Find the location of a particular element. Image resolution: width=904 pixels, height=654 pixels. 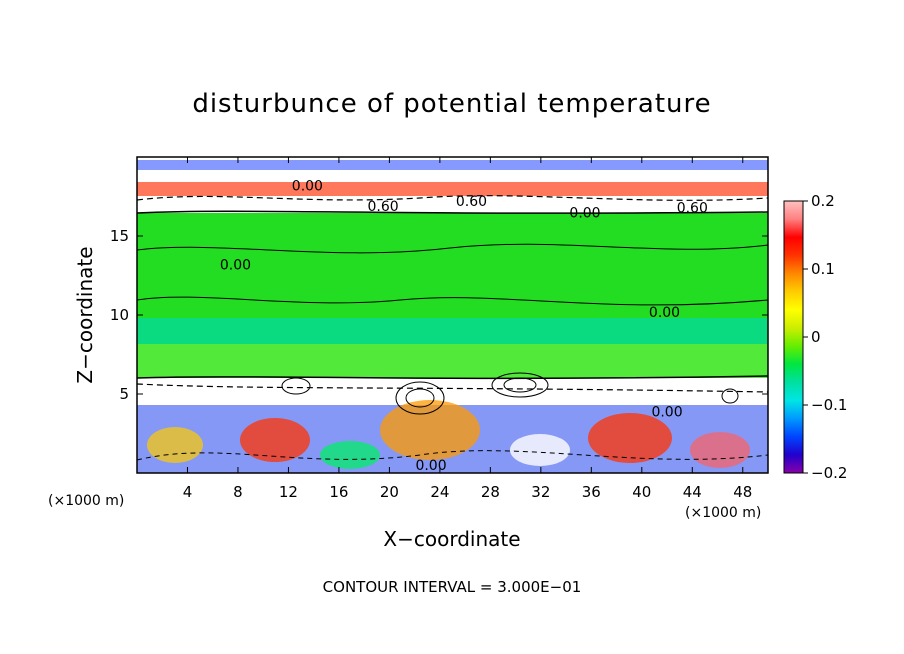

middle-band-cyan-layer is located at coordinates (452, 331).